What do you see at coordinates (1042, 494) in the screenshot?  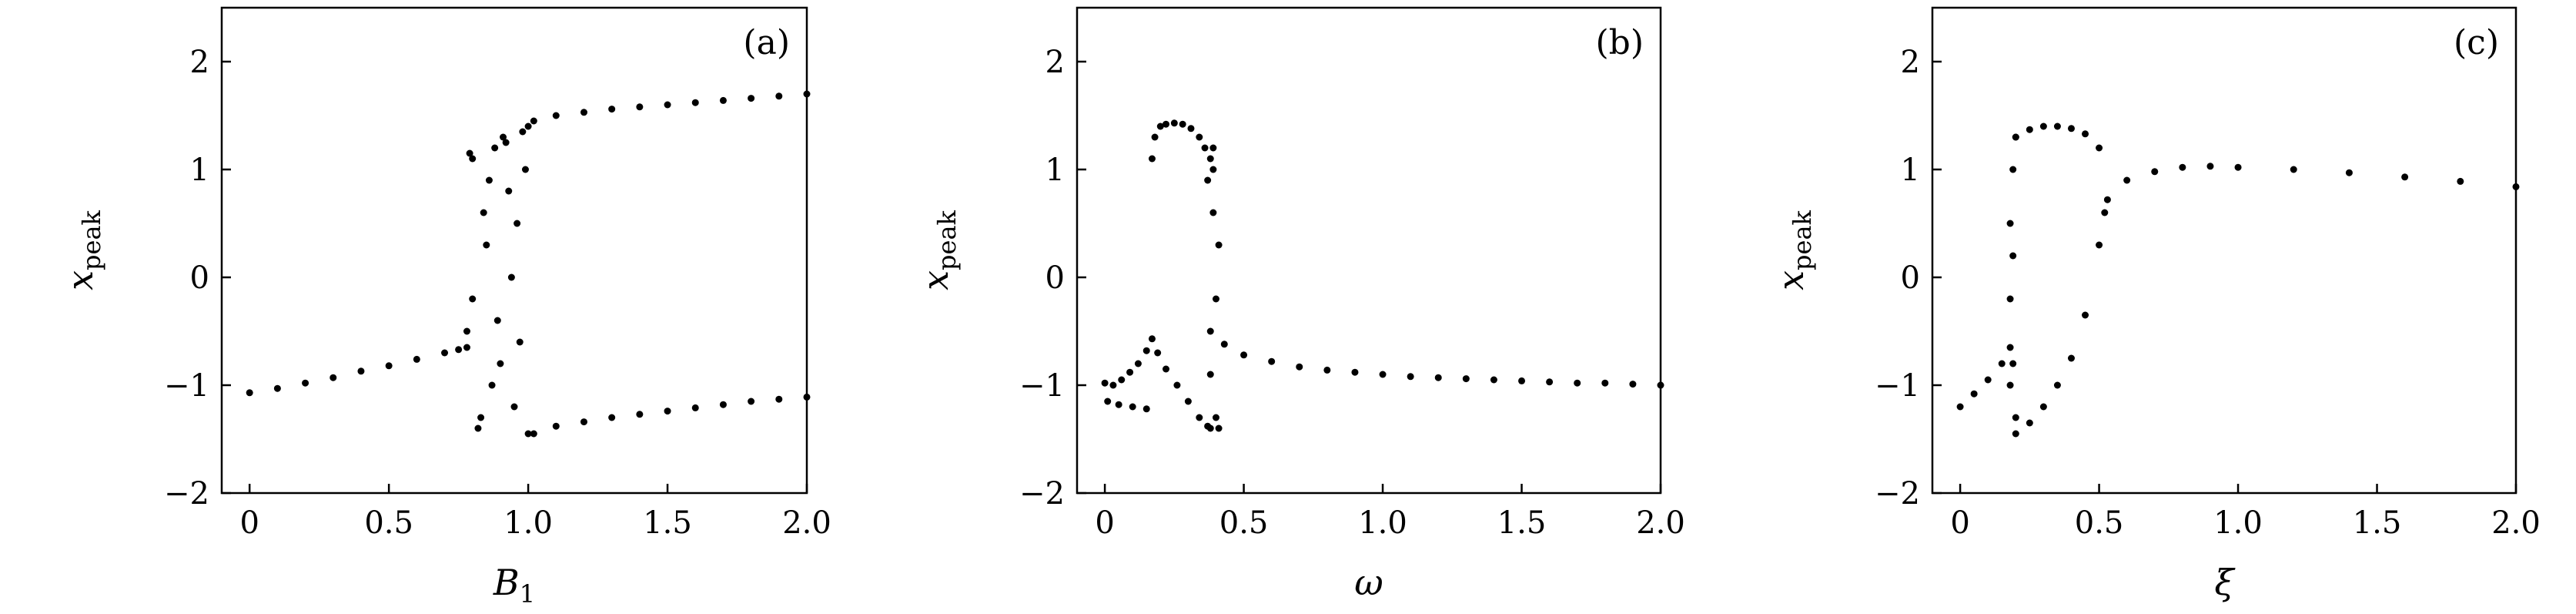 I see `y-tick-label: −2` at bounding box center [1042, 494].